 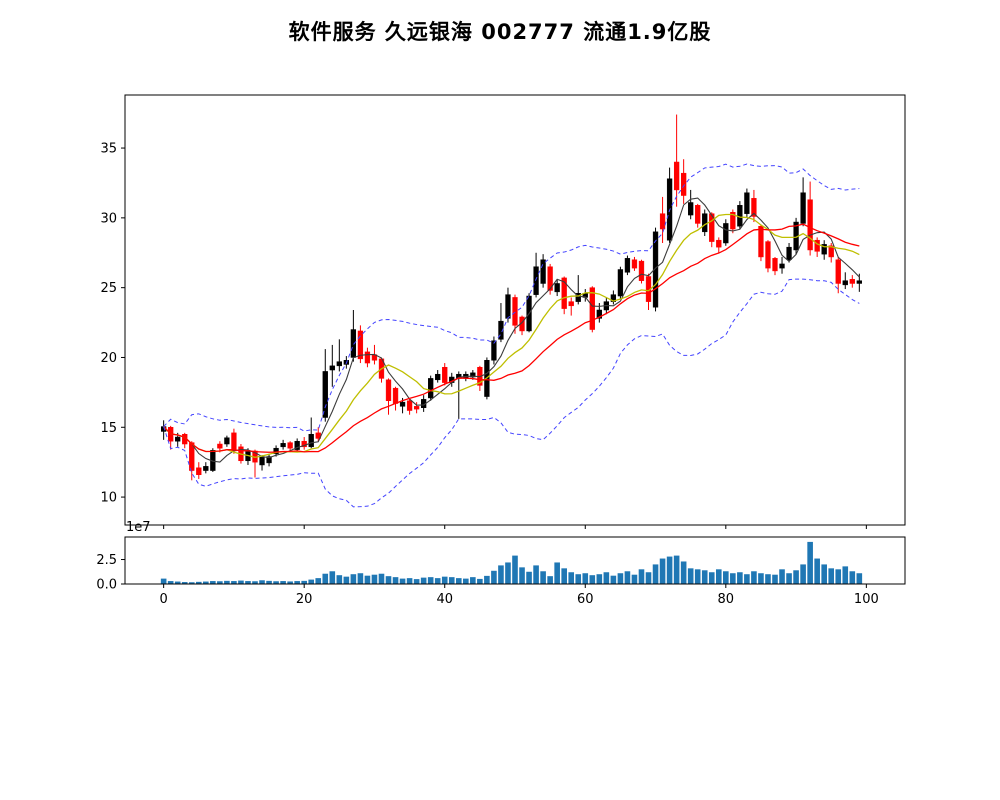 What do you see at coordinates (108, 218) in the screenshot?
I see `svg-text: 30` at bounding box center [108, 218].